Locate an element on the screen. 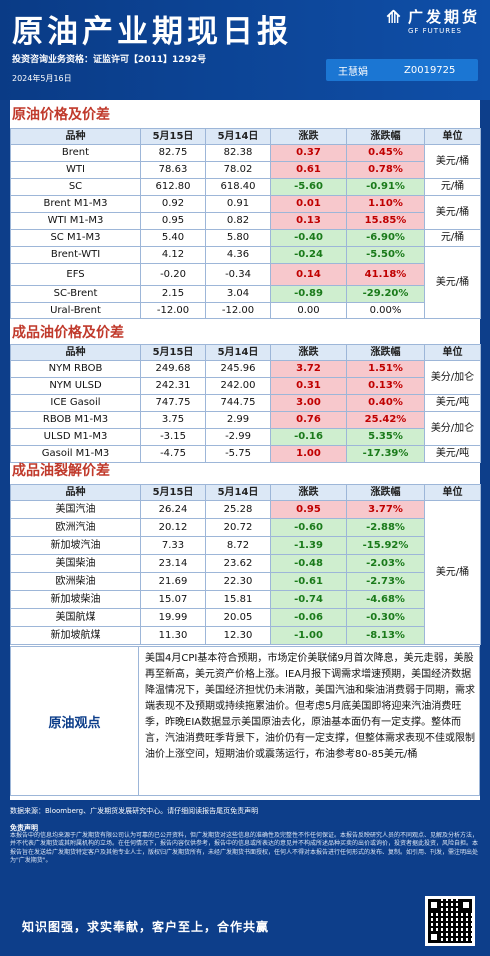 The width and height of the screenshot is (490, 956). variety-cell: EFS is located at coordinates (75, 274).